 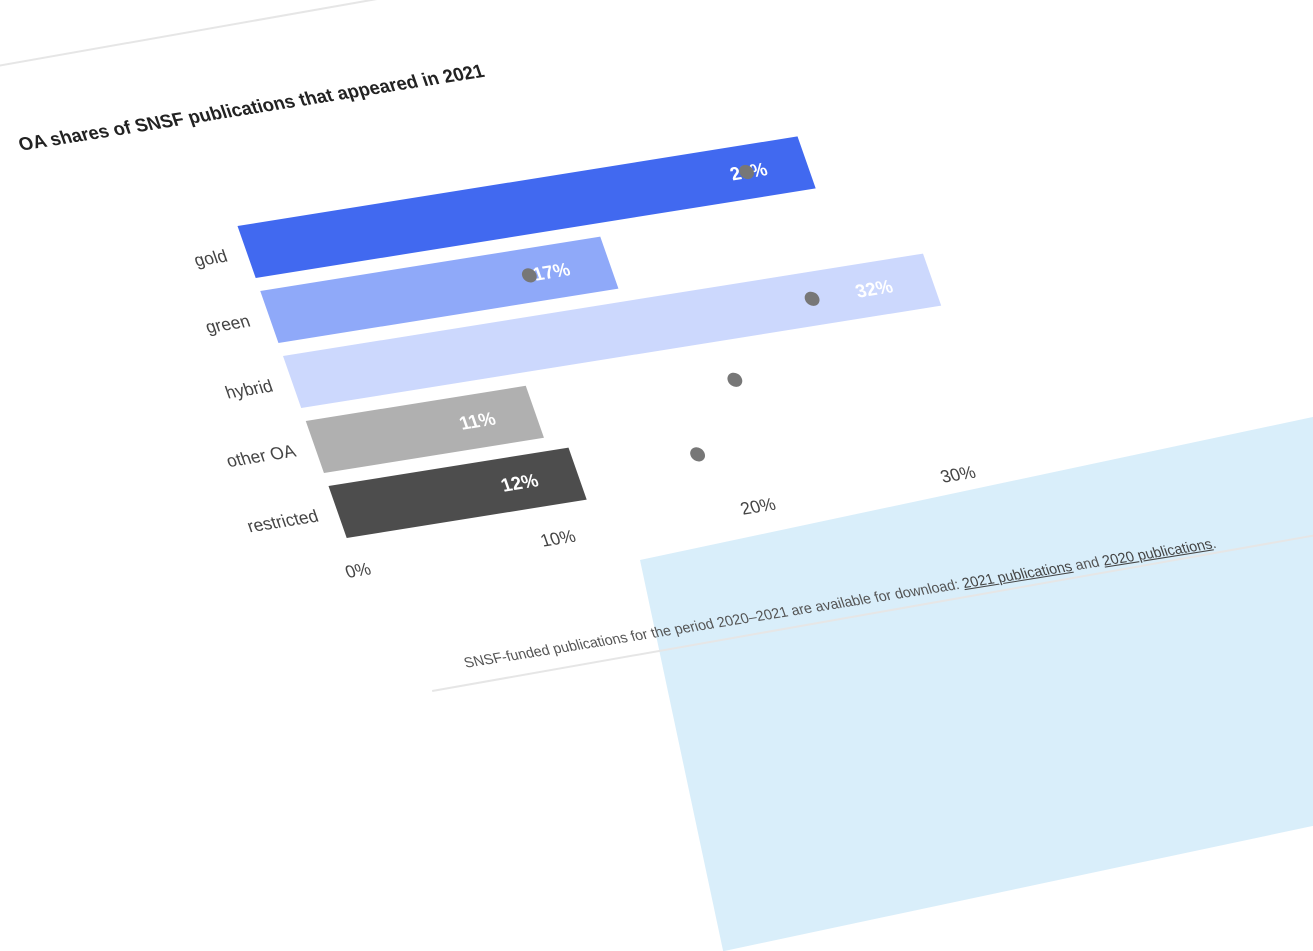 What do you see at coordinates (558, 538) in the screenshot?
I see `x-tick-label: 10%` at bounding box center [558, 538].